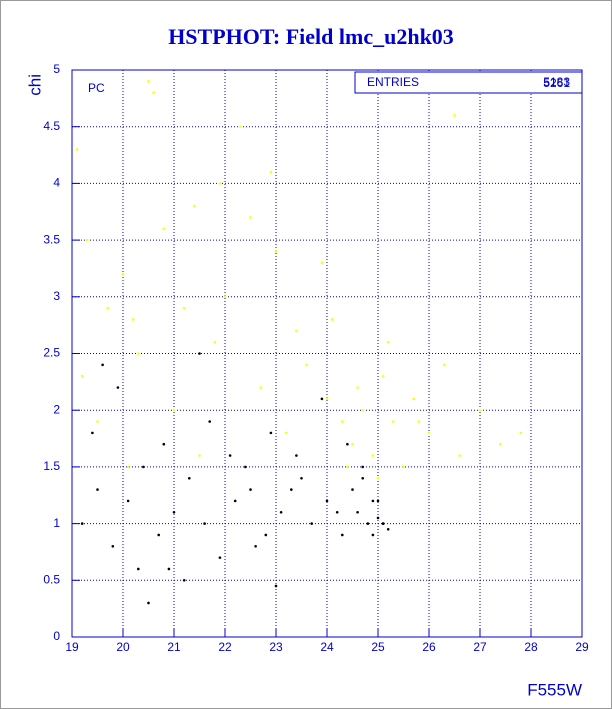 This screenshot has width=612, height=709. I want to click on y-tick-label: 2, so click(56, 409).